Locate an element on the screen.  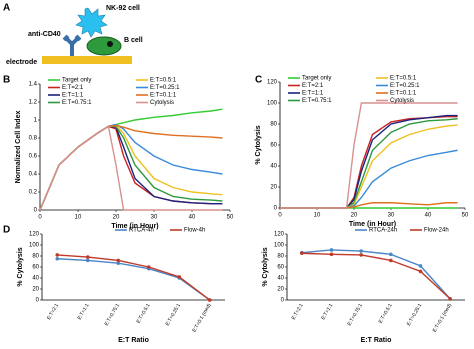
x-tick-label: E:T=0.25:1 is located at coordinates (174, 314).